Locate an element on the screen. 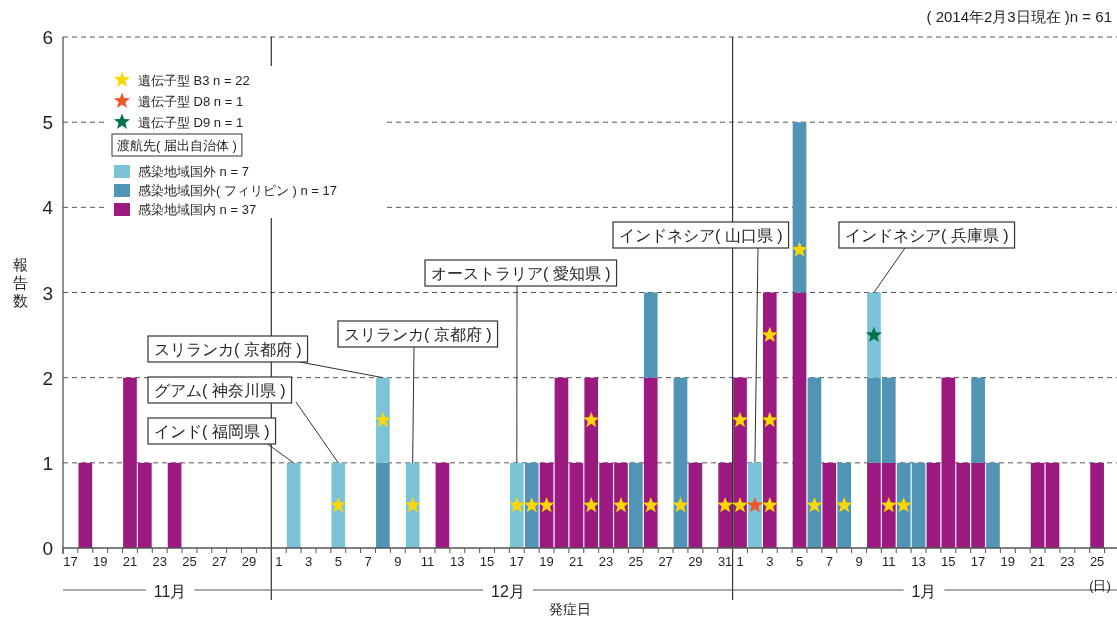  x-tick-label: 31 is located at coordinates (725, 561).